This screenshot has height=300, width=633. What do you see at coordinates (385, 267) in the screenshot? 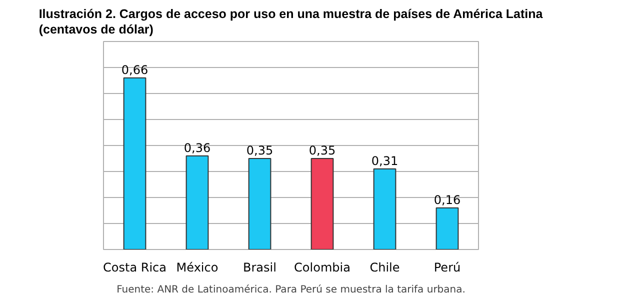
I see `x-tick-label: Chile` at bounding box center [385, 267].